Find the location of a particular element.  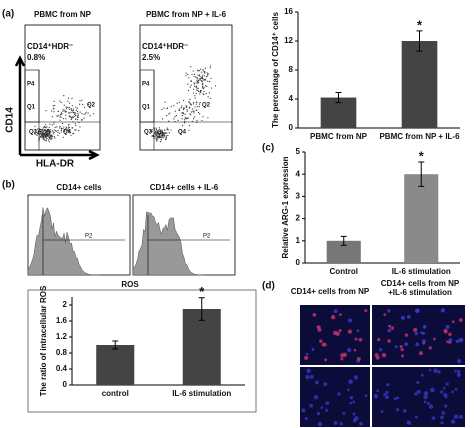

error-bar is located at coordinates (115, 345).